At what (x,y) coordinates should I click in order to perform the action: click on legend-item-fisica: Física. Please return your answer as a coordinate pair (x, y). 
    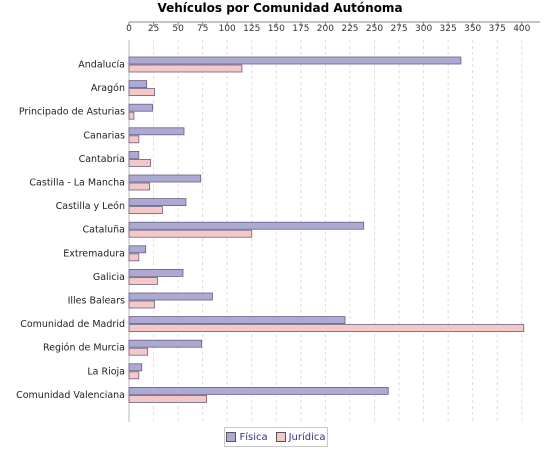
    Looking at the image, I should click on (247, 437).